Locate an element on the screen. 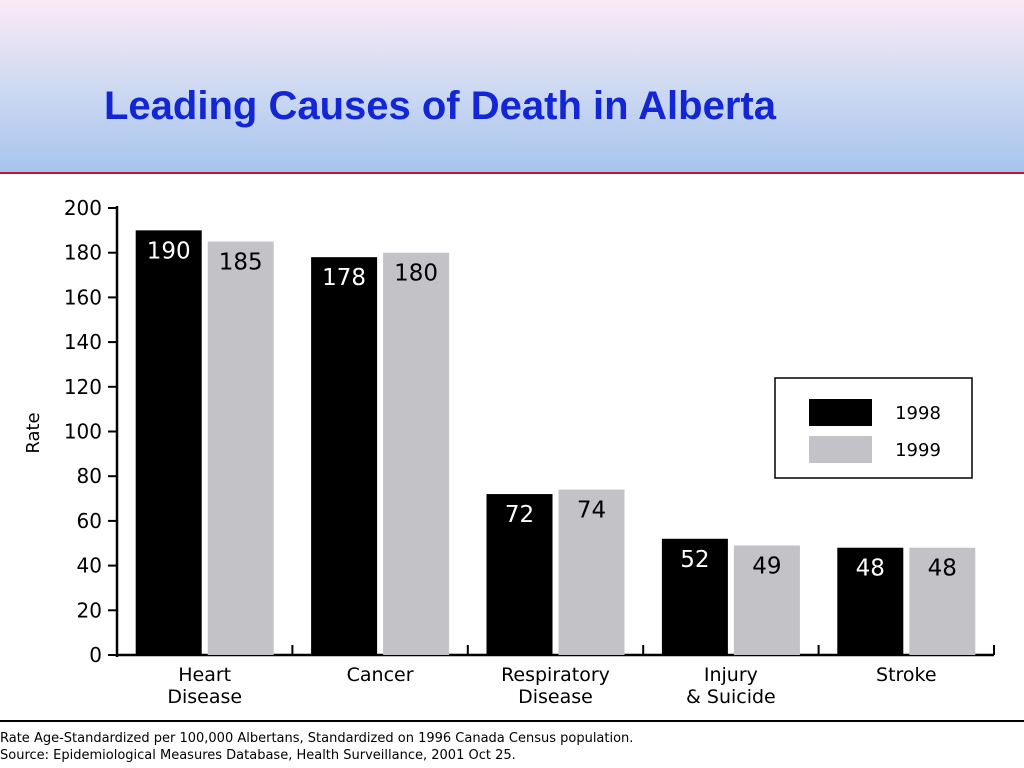 The image size is (1024, 768). footnote-divider is located at coordinates (512, 721).